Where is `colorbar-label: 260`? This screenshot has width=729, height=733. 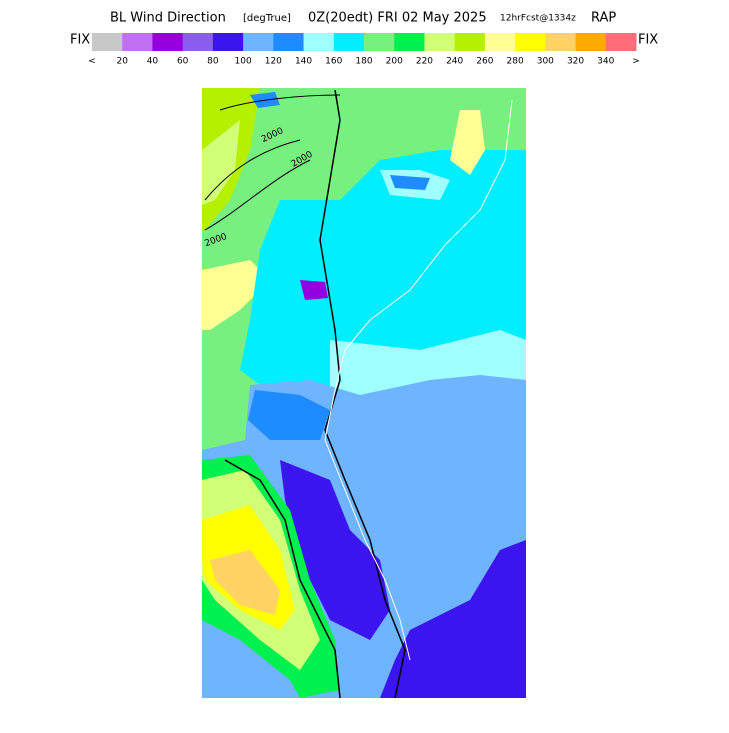
colorbar-label: 260 is located at coordinates (484, 62).